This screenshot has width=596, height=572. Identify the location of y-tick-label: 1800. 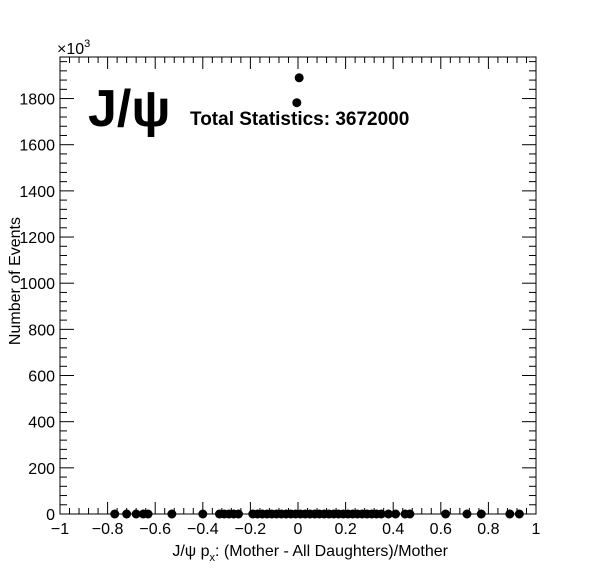
(37, 100).